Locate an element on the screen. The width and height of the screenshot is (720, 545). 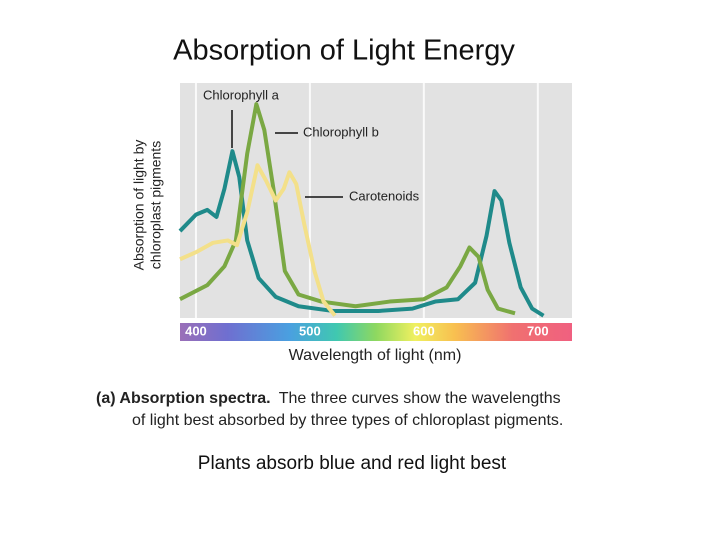
slide-title: Absorption of Light Energy is located at coordinates (344, 51).